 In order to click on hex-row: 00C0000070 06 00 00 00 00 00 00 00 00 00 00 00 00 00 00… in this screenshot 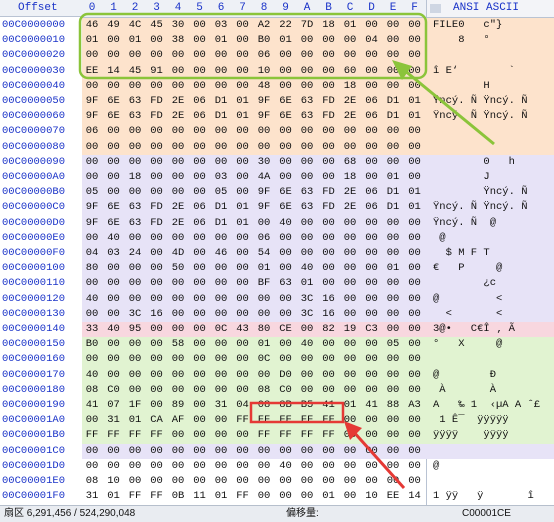, I will do `click(277, 131)`.